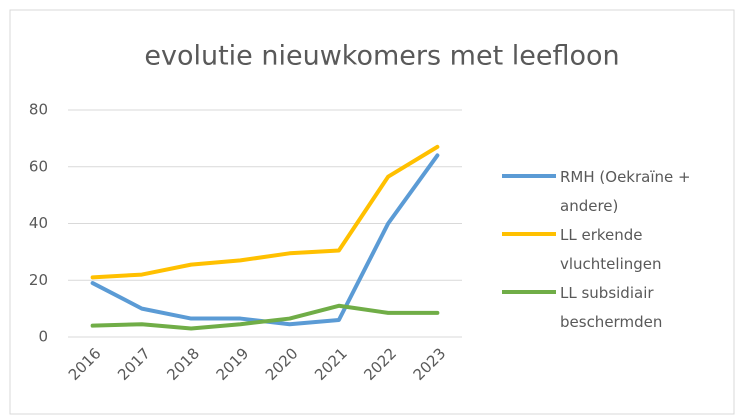  What do you see at coordinates (43, 337) in the screenshot?
I see `y-tick-label: 0` at bounding box center [43, 337].